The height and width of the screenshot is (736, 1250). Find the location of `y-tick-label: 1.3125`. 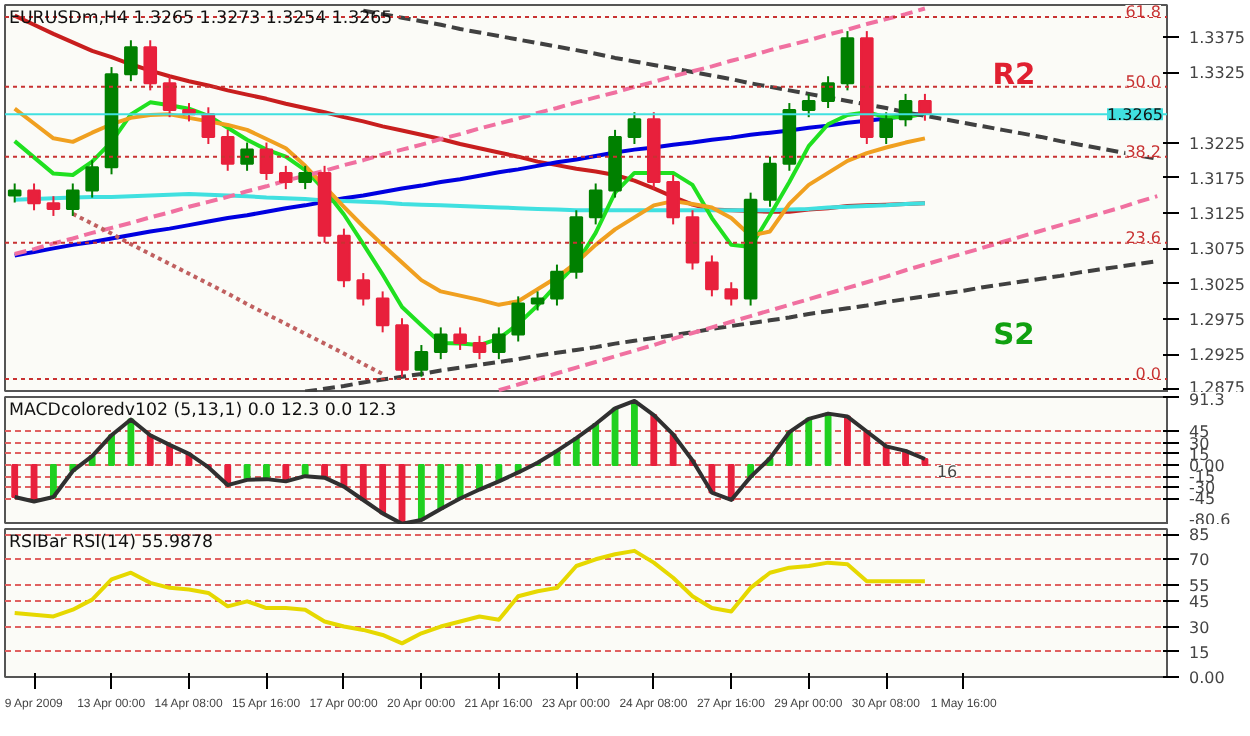

y-tick-label: 1.3125 is located at coordinates (1217, 214).